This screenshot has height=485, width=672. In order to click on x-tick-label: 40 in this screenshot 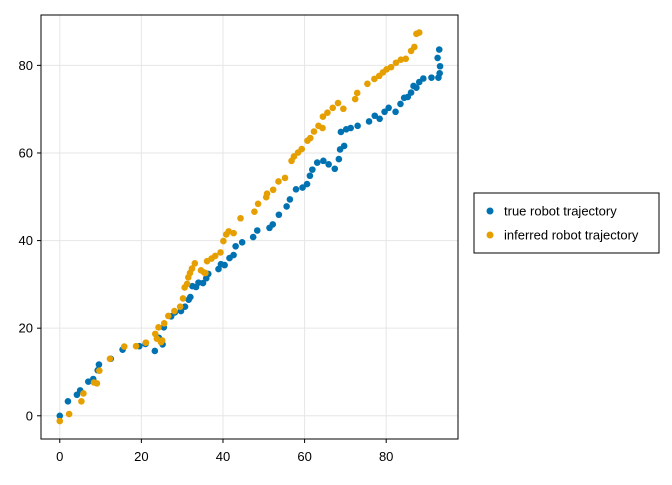, I will do `click(223, 456)`.